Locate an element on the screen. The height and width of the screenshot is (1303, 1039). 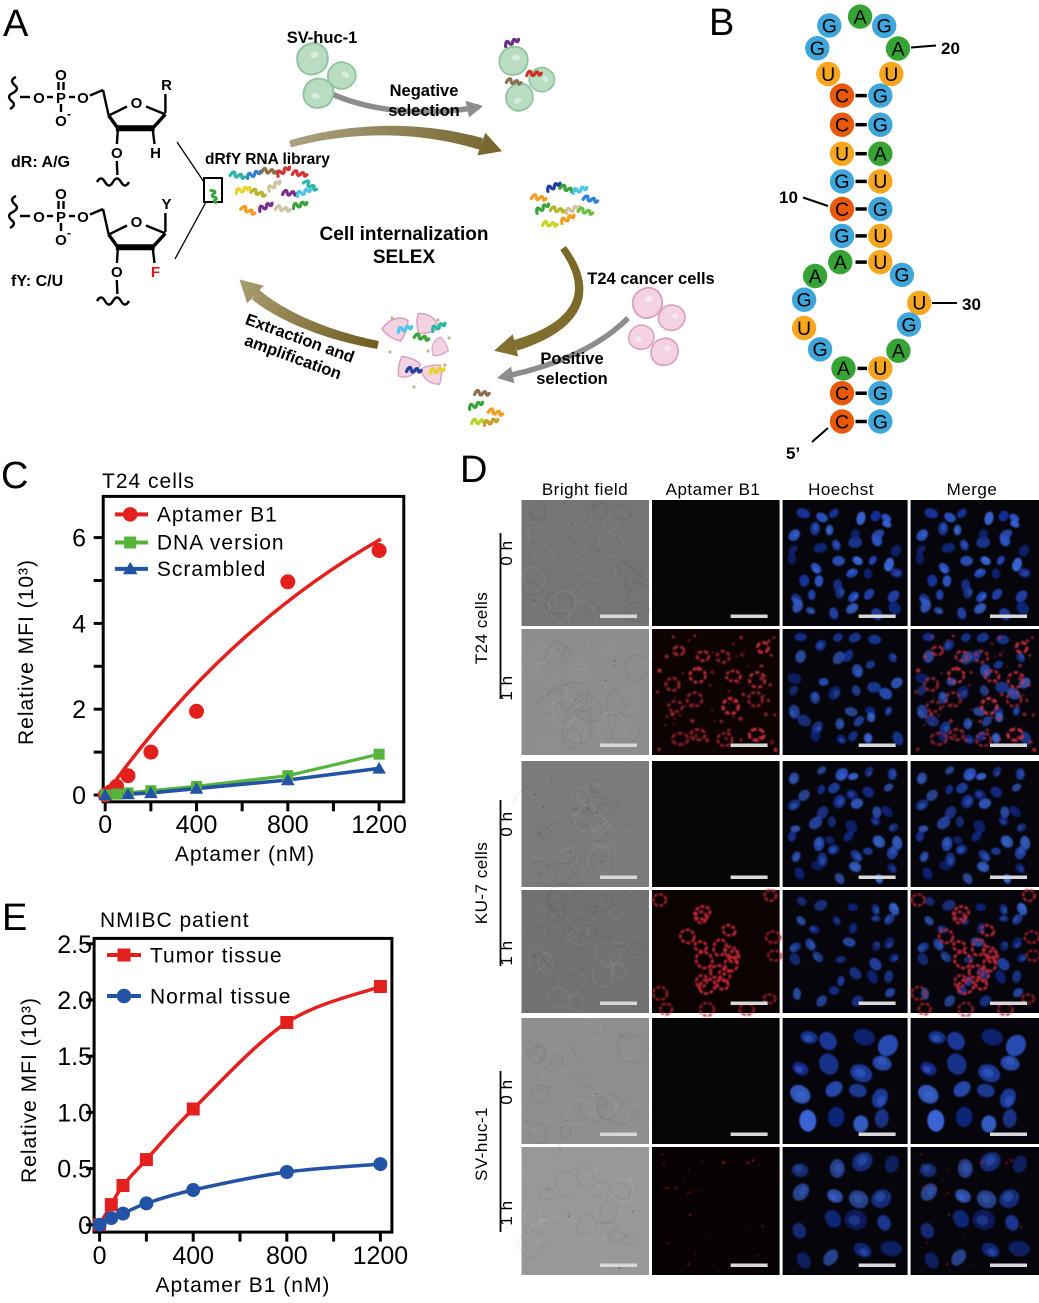
svg-text: Hoechst is located at coordinates (841, 489).